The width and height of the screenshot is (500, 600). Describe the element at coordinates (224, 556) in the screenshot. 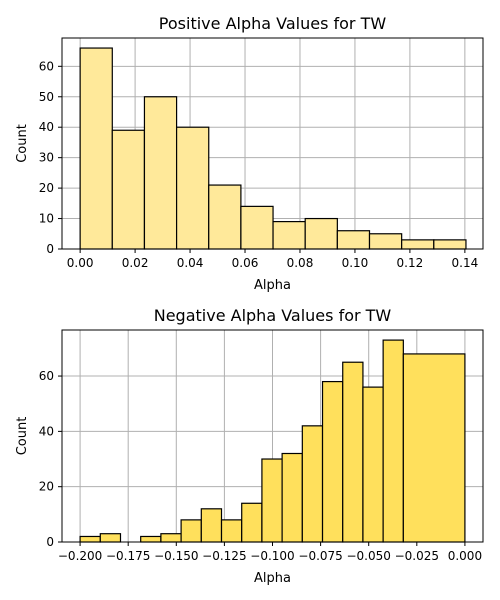

I see `negative-xtick-label: −0.125` at that location.